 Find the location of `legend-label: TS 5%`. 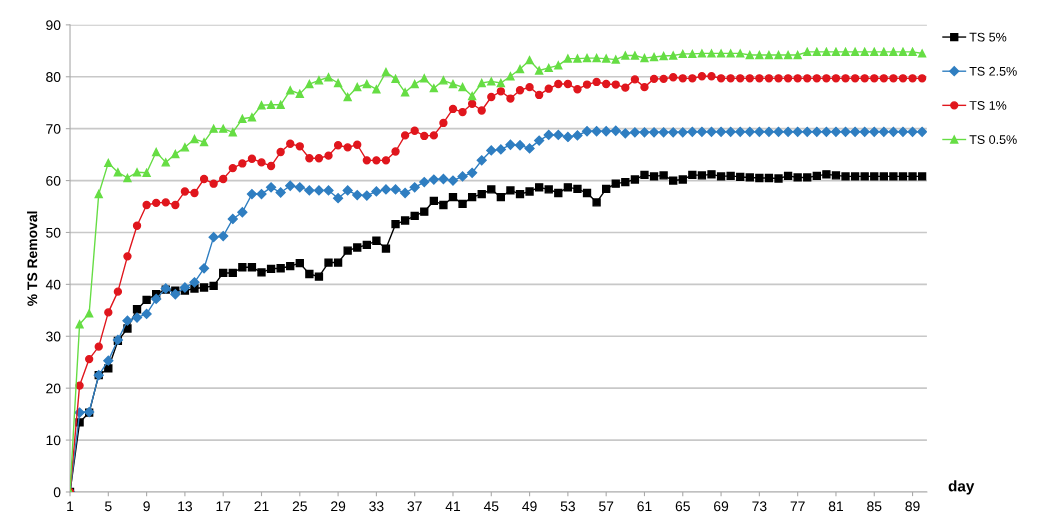

legend-label: TS 5% is located at coordinates (988, 37).